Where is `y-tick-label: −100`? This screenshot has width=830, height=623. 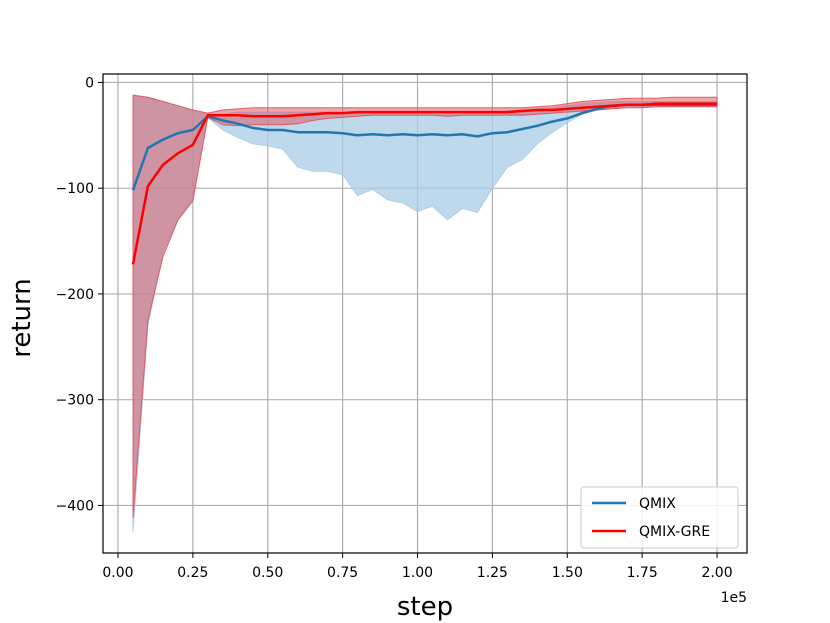
y-tick-label: −100 is located at coordinates (75, 189).